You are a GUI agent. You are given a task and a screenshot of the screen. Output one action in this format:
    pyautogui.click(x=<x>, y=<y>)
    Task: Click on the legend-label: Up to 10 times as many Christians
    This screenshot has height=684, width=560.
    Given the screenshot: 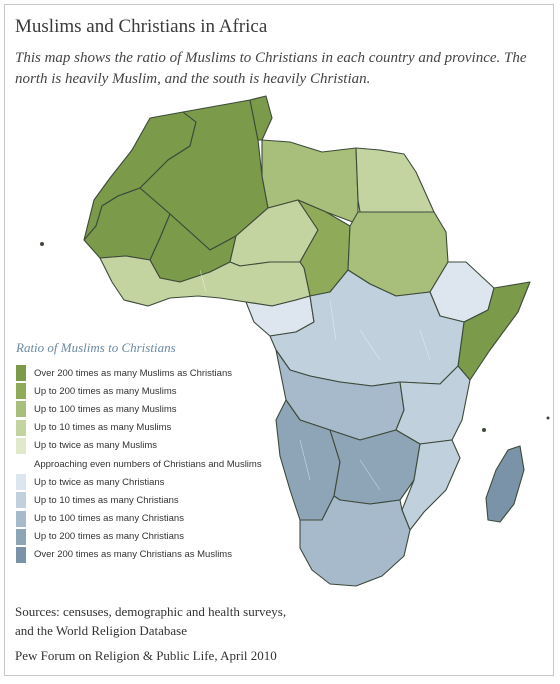 What is the action you would take?
    pyautogui.click(x=106, y=500)
    